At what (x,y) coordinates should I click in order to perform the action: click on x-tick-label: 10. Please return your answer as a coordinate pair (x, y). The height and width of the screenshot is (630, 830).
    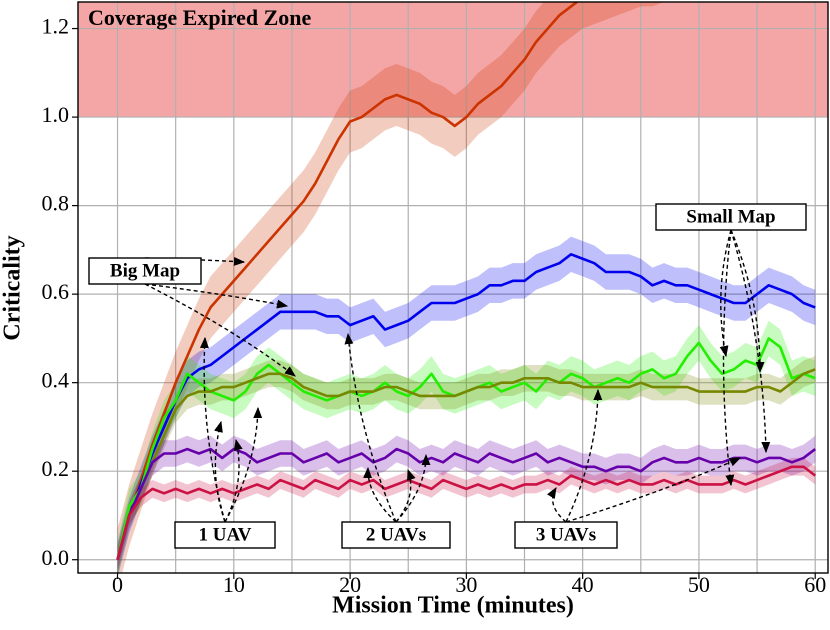
    Looking at the image, I should click on (234, 584).